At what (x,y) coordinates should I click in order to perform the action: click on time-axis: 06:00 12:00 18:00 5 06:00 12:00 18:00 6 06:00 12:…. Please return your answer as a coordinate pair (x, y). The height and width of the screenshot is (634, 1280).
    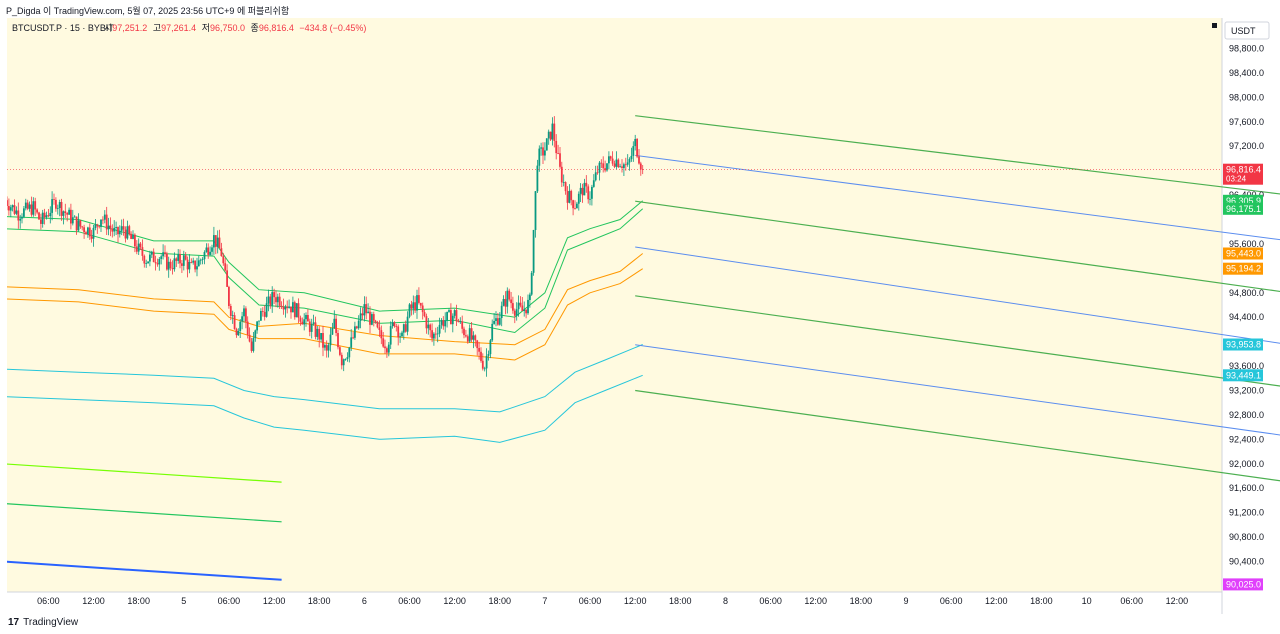
    Looking at the image, I should click on (612, 601).